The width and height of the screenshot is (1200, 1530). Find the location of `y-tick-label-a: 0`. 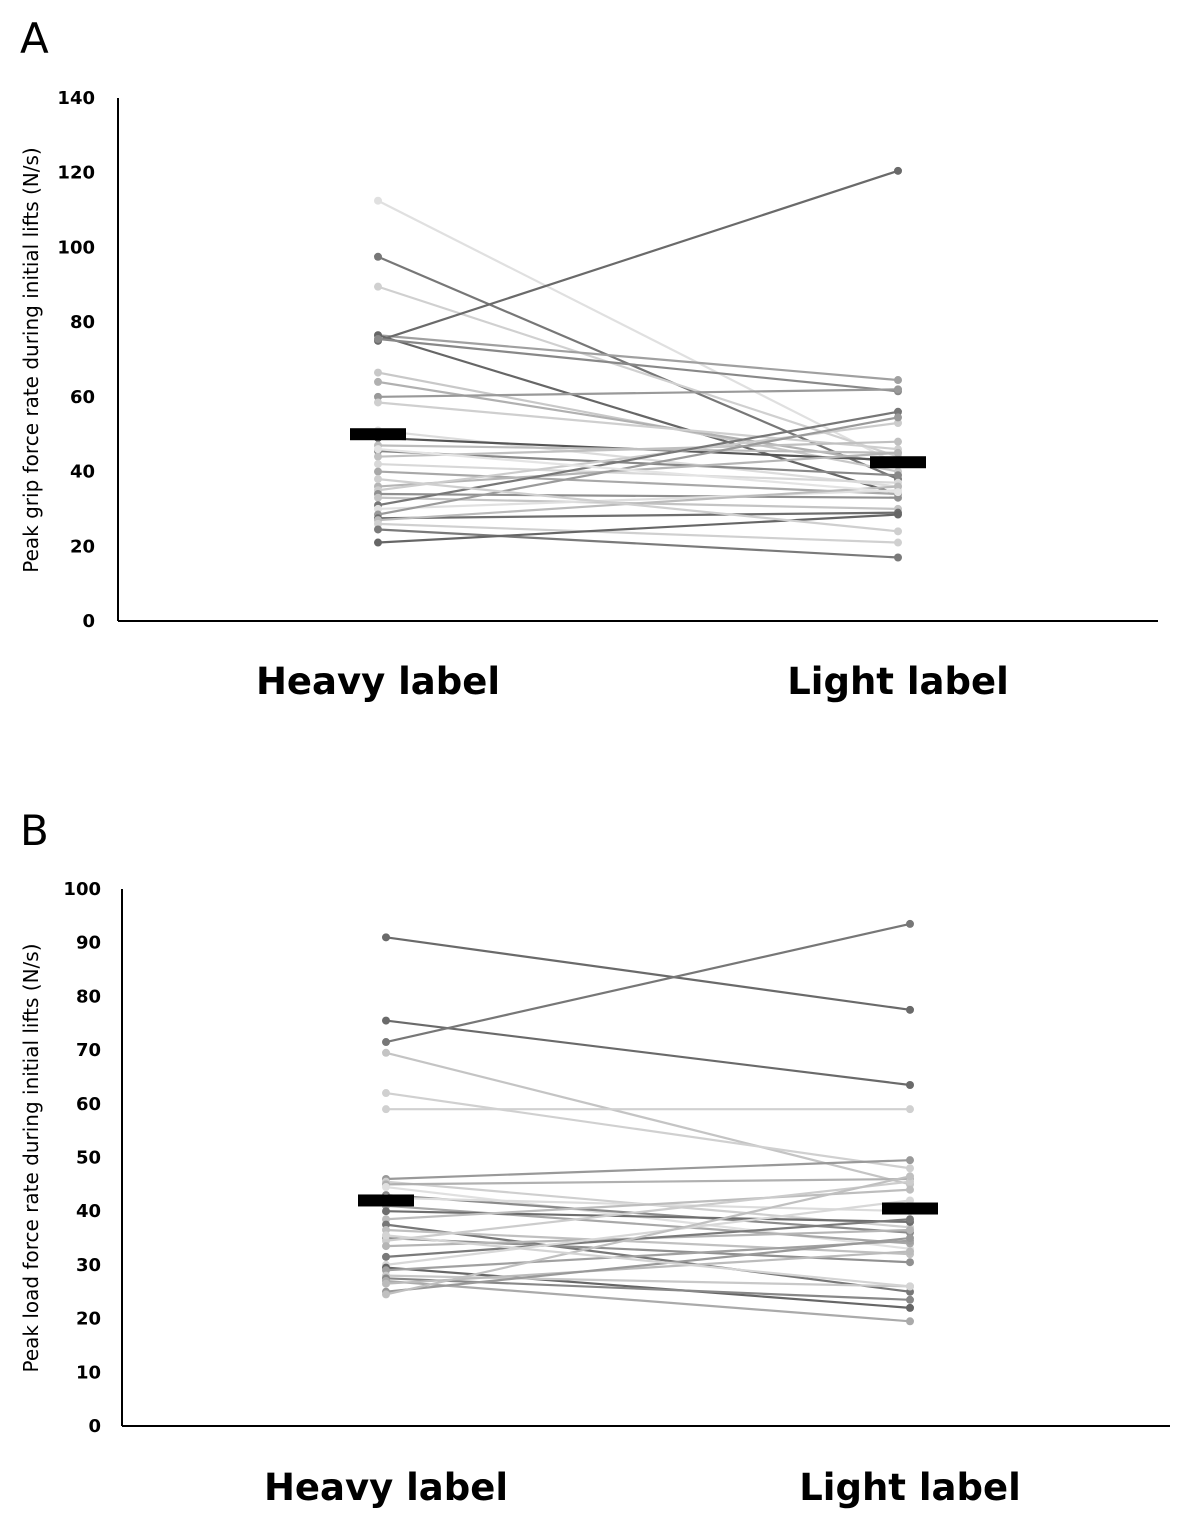

y-tick-label-a: 0 is located at coordinates (88, 621).